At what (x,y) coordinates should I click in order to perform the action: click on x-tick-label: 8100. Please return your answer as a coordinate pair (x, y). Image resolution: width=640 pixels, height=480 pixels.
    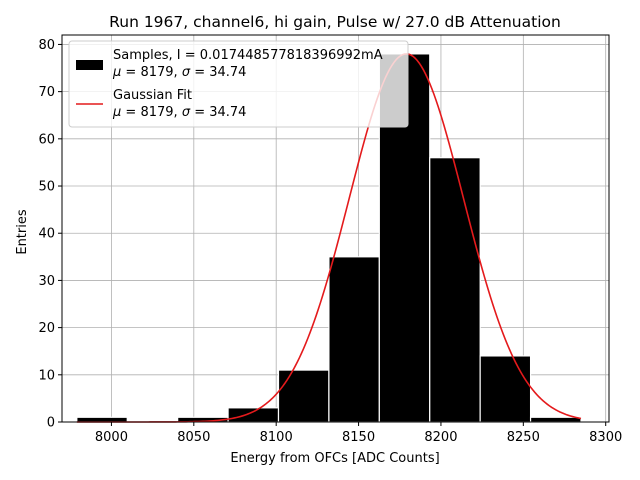
    Looking at the image, I should click on (276, 437).